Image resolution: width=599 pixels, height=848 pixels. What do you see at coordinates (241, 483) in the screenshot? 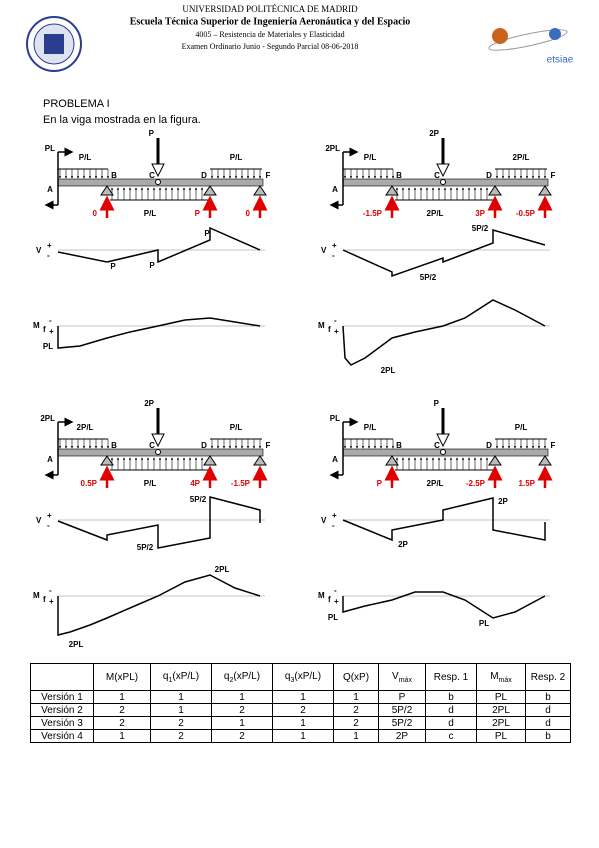
I see `reaction-label: -1.5P` at bounding box center [241, 483].